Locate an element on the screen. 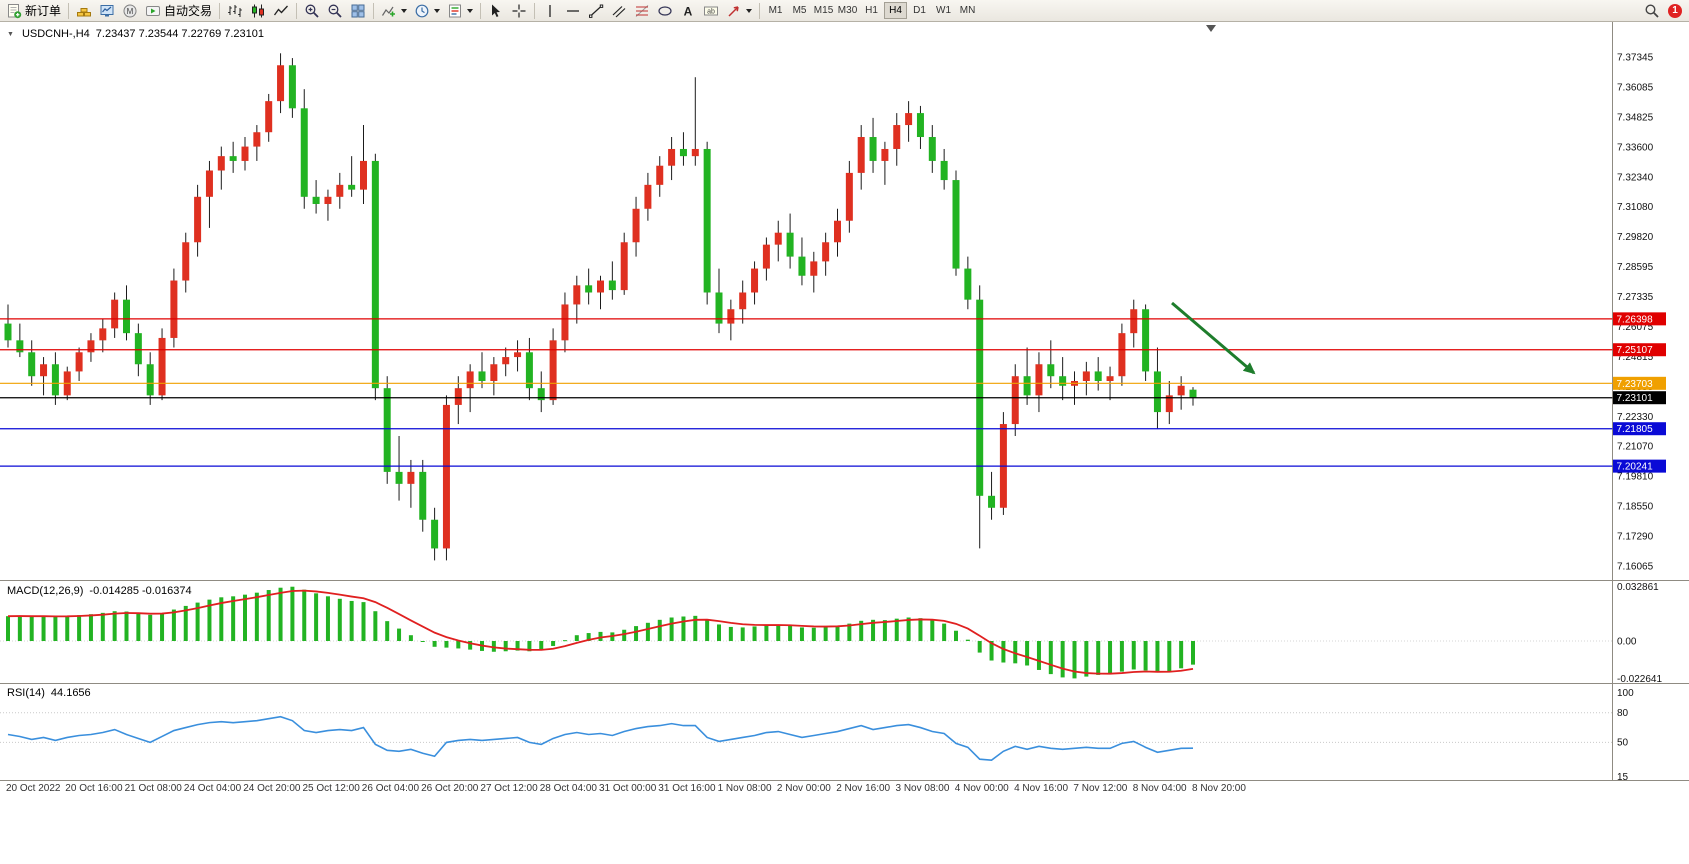 The image size is (1689, 864). tf-button-m5: M5 is located at coordinates (799, 10).